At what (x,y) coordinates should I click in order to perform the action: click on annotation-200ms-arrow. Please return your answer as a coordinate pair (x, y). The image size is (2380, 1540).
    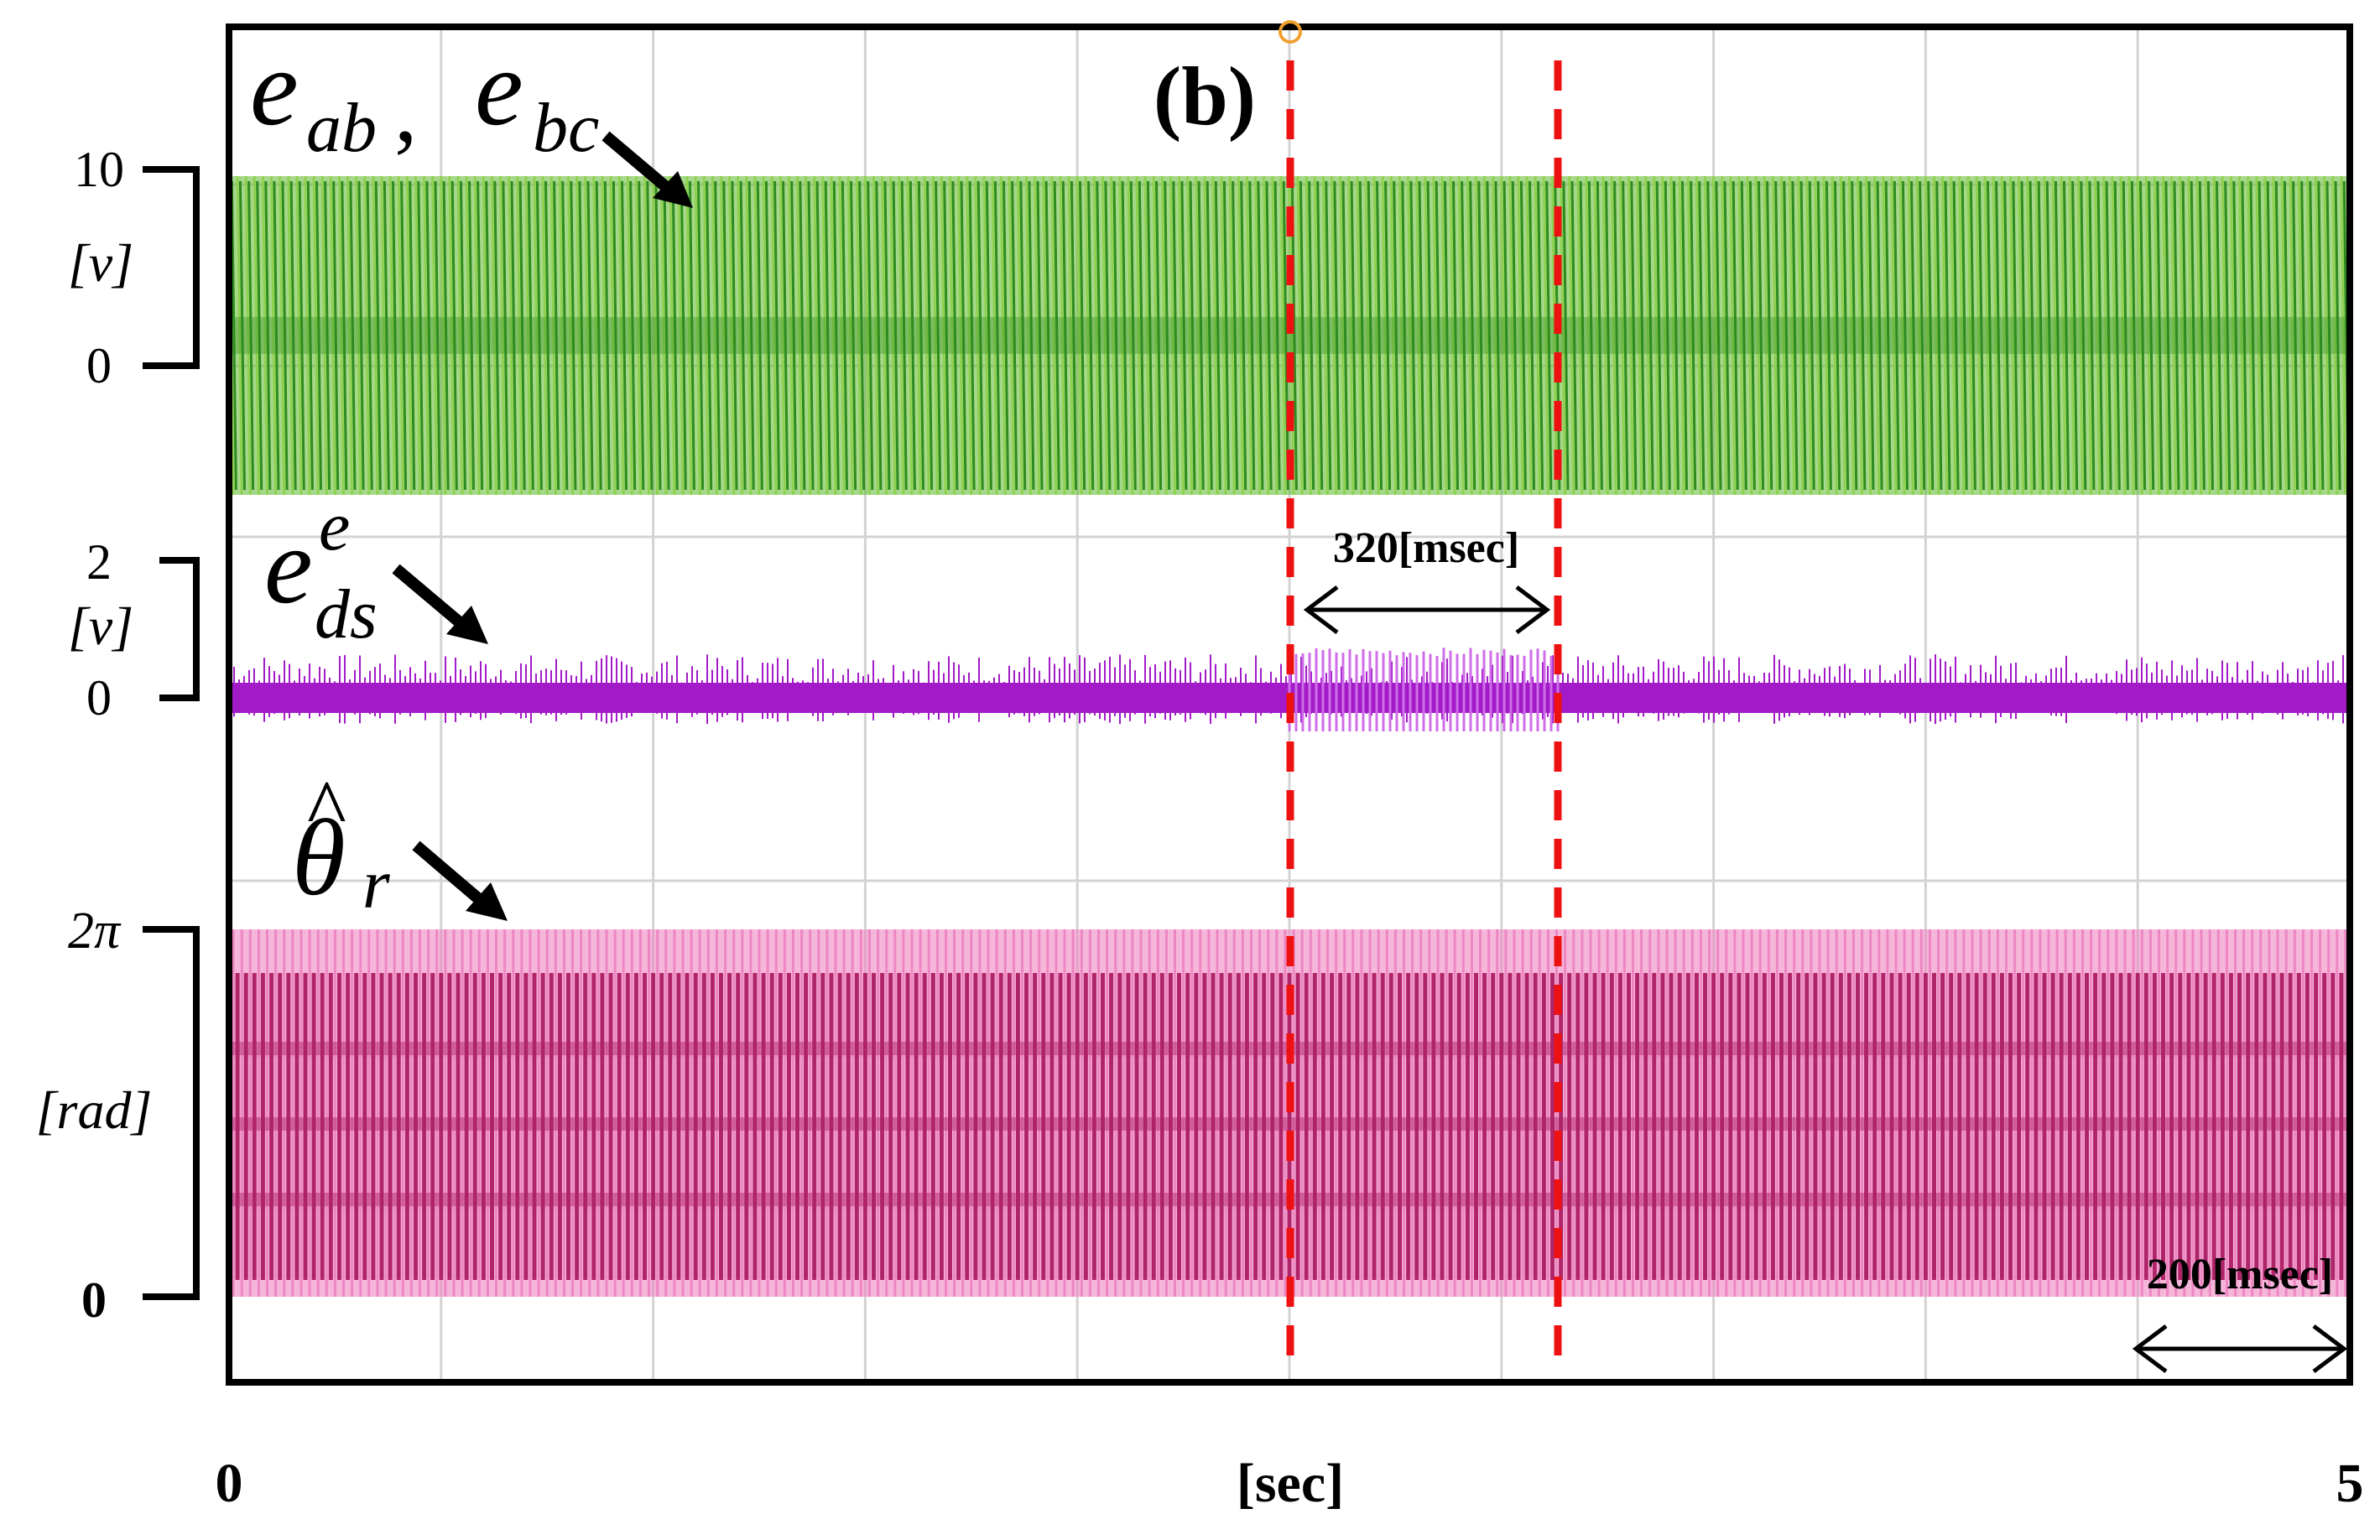
    Looking at the image, I should click on (2240, 1349).